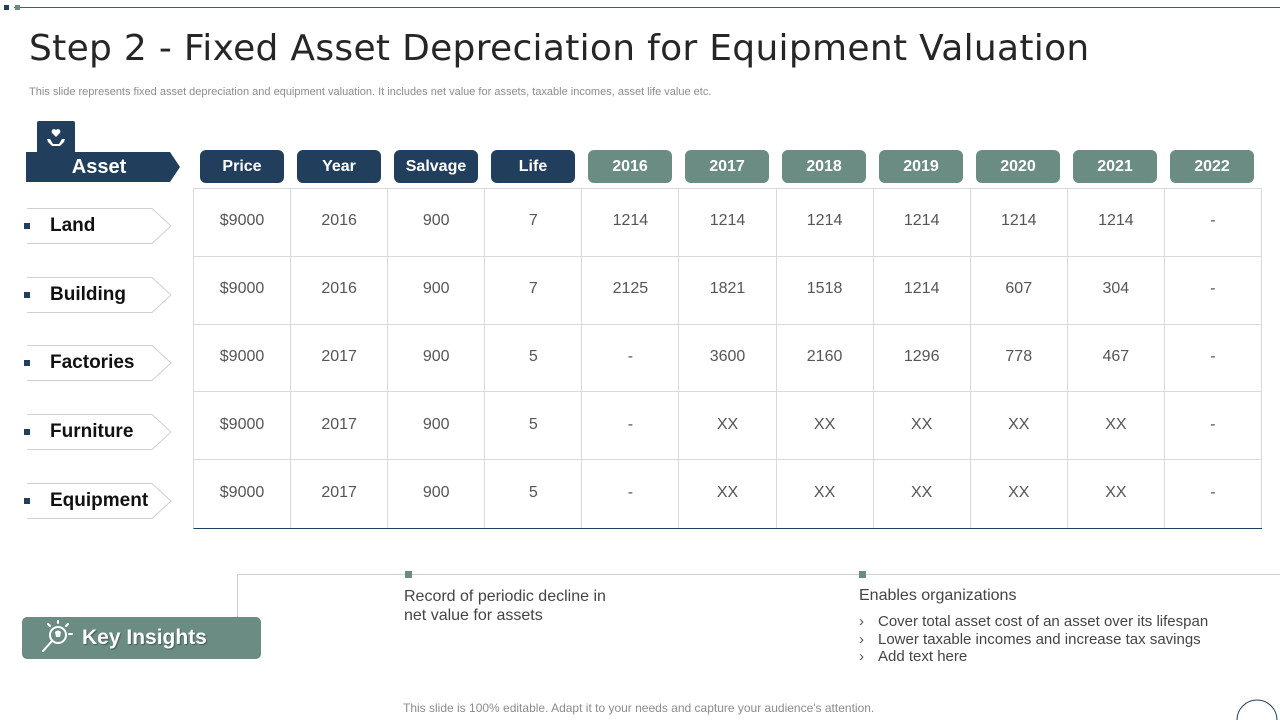 This screenshot has width=1280, height=720. I want to click on hand-holding-icon, so click(56, 138).